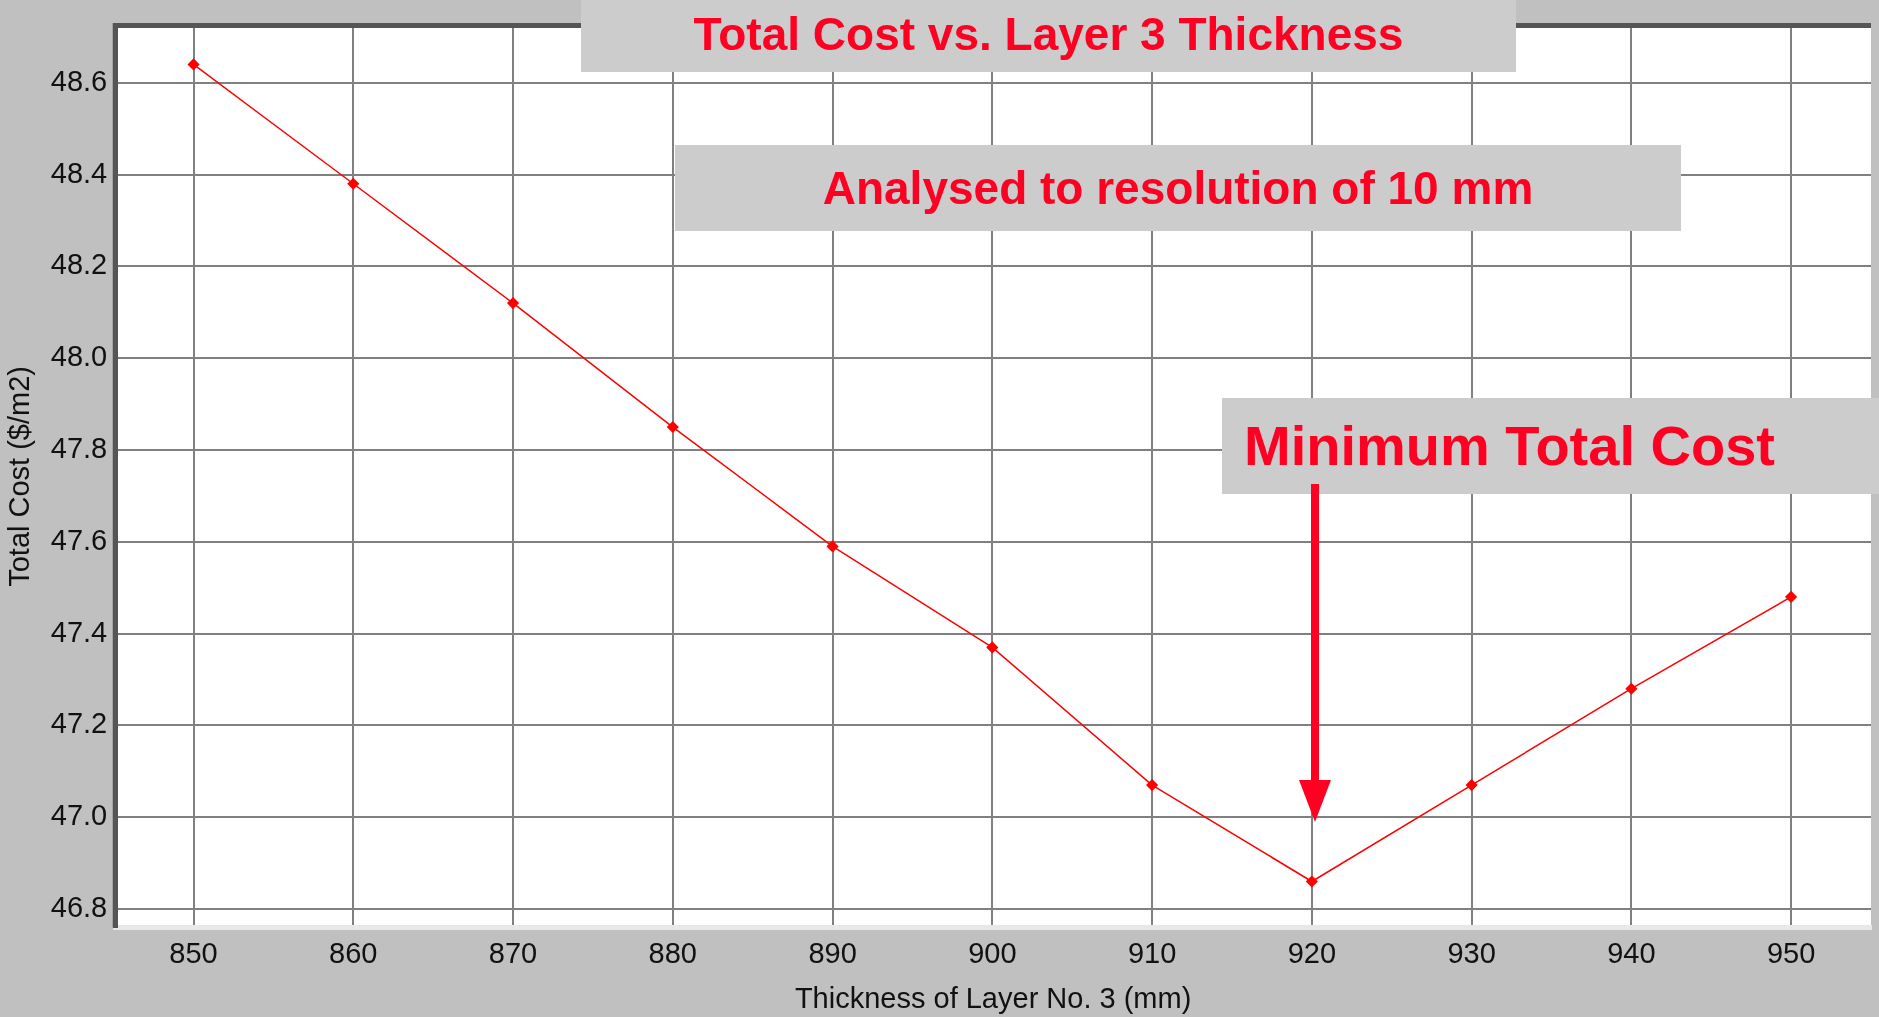 The width and height of the screenshot is (1879, 1017). What do you see at coordinates (353, 952) in the screenshot?
I see `x-tick-label: 860` at bounding box center [353, 952].